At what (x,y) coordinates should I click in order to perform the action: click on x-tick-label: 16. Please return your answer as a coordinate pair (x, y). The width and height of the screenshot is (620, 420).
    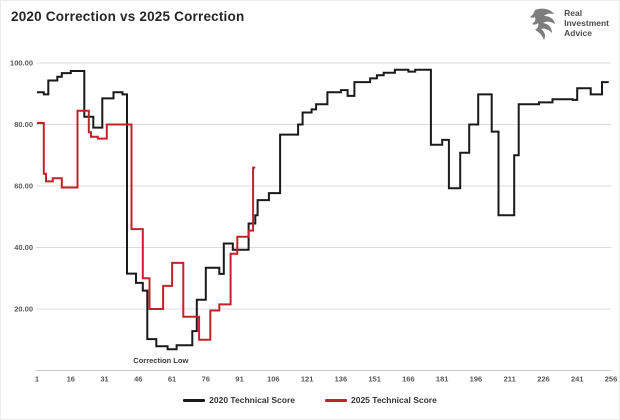
    Looking at the image, I should click on (71, 379).